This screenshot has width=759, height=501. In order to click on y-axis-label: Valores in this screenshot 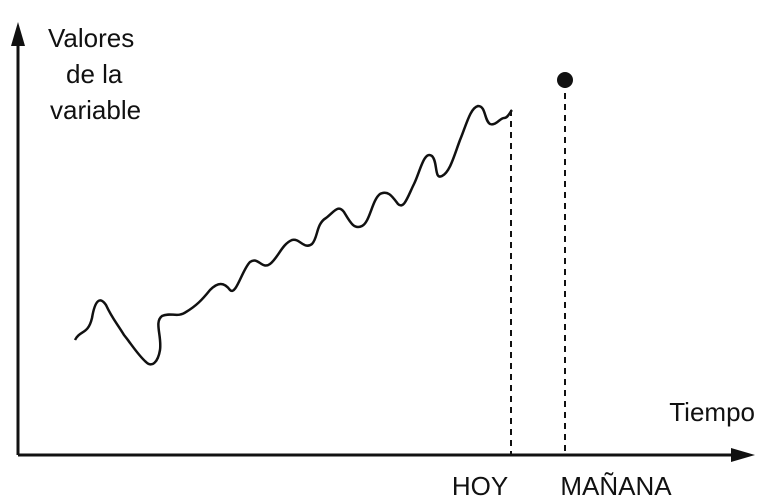, I will do `click(91, 38)`.